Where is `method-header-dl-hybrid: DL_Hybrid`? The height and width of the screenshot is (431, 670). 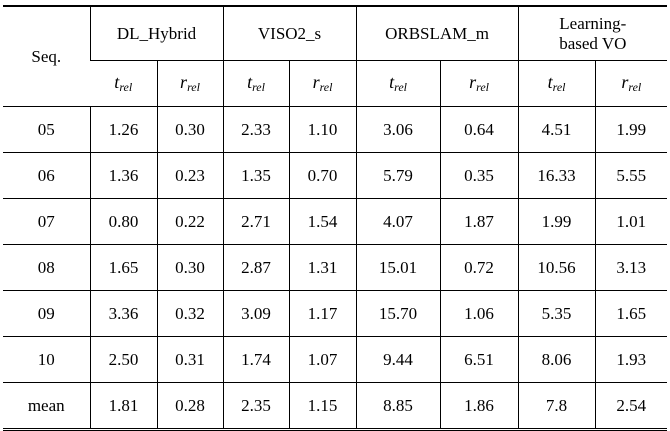
method-header-dl-hybrid: DL_Hybrid is located at coordinates (156, 33).